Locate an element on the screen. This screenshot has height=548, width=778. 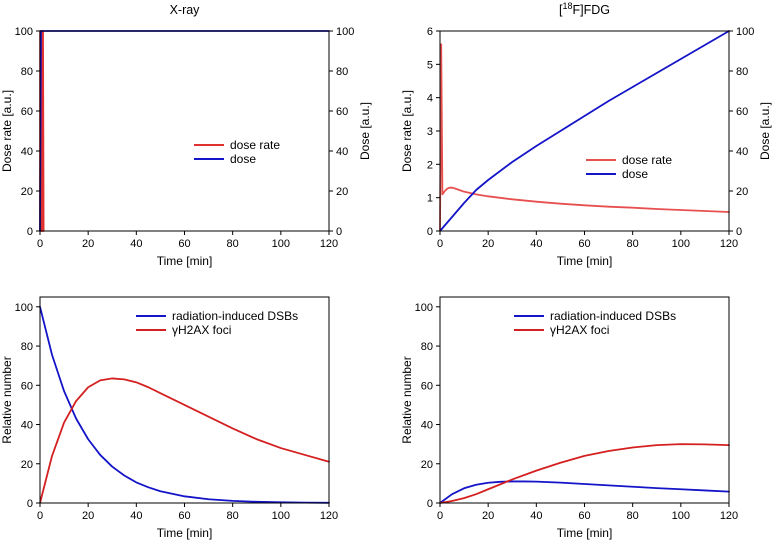
y2-tick-label: 40 is located at coordinates (742, 152).